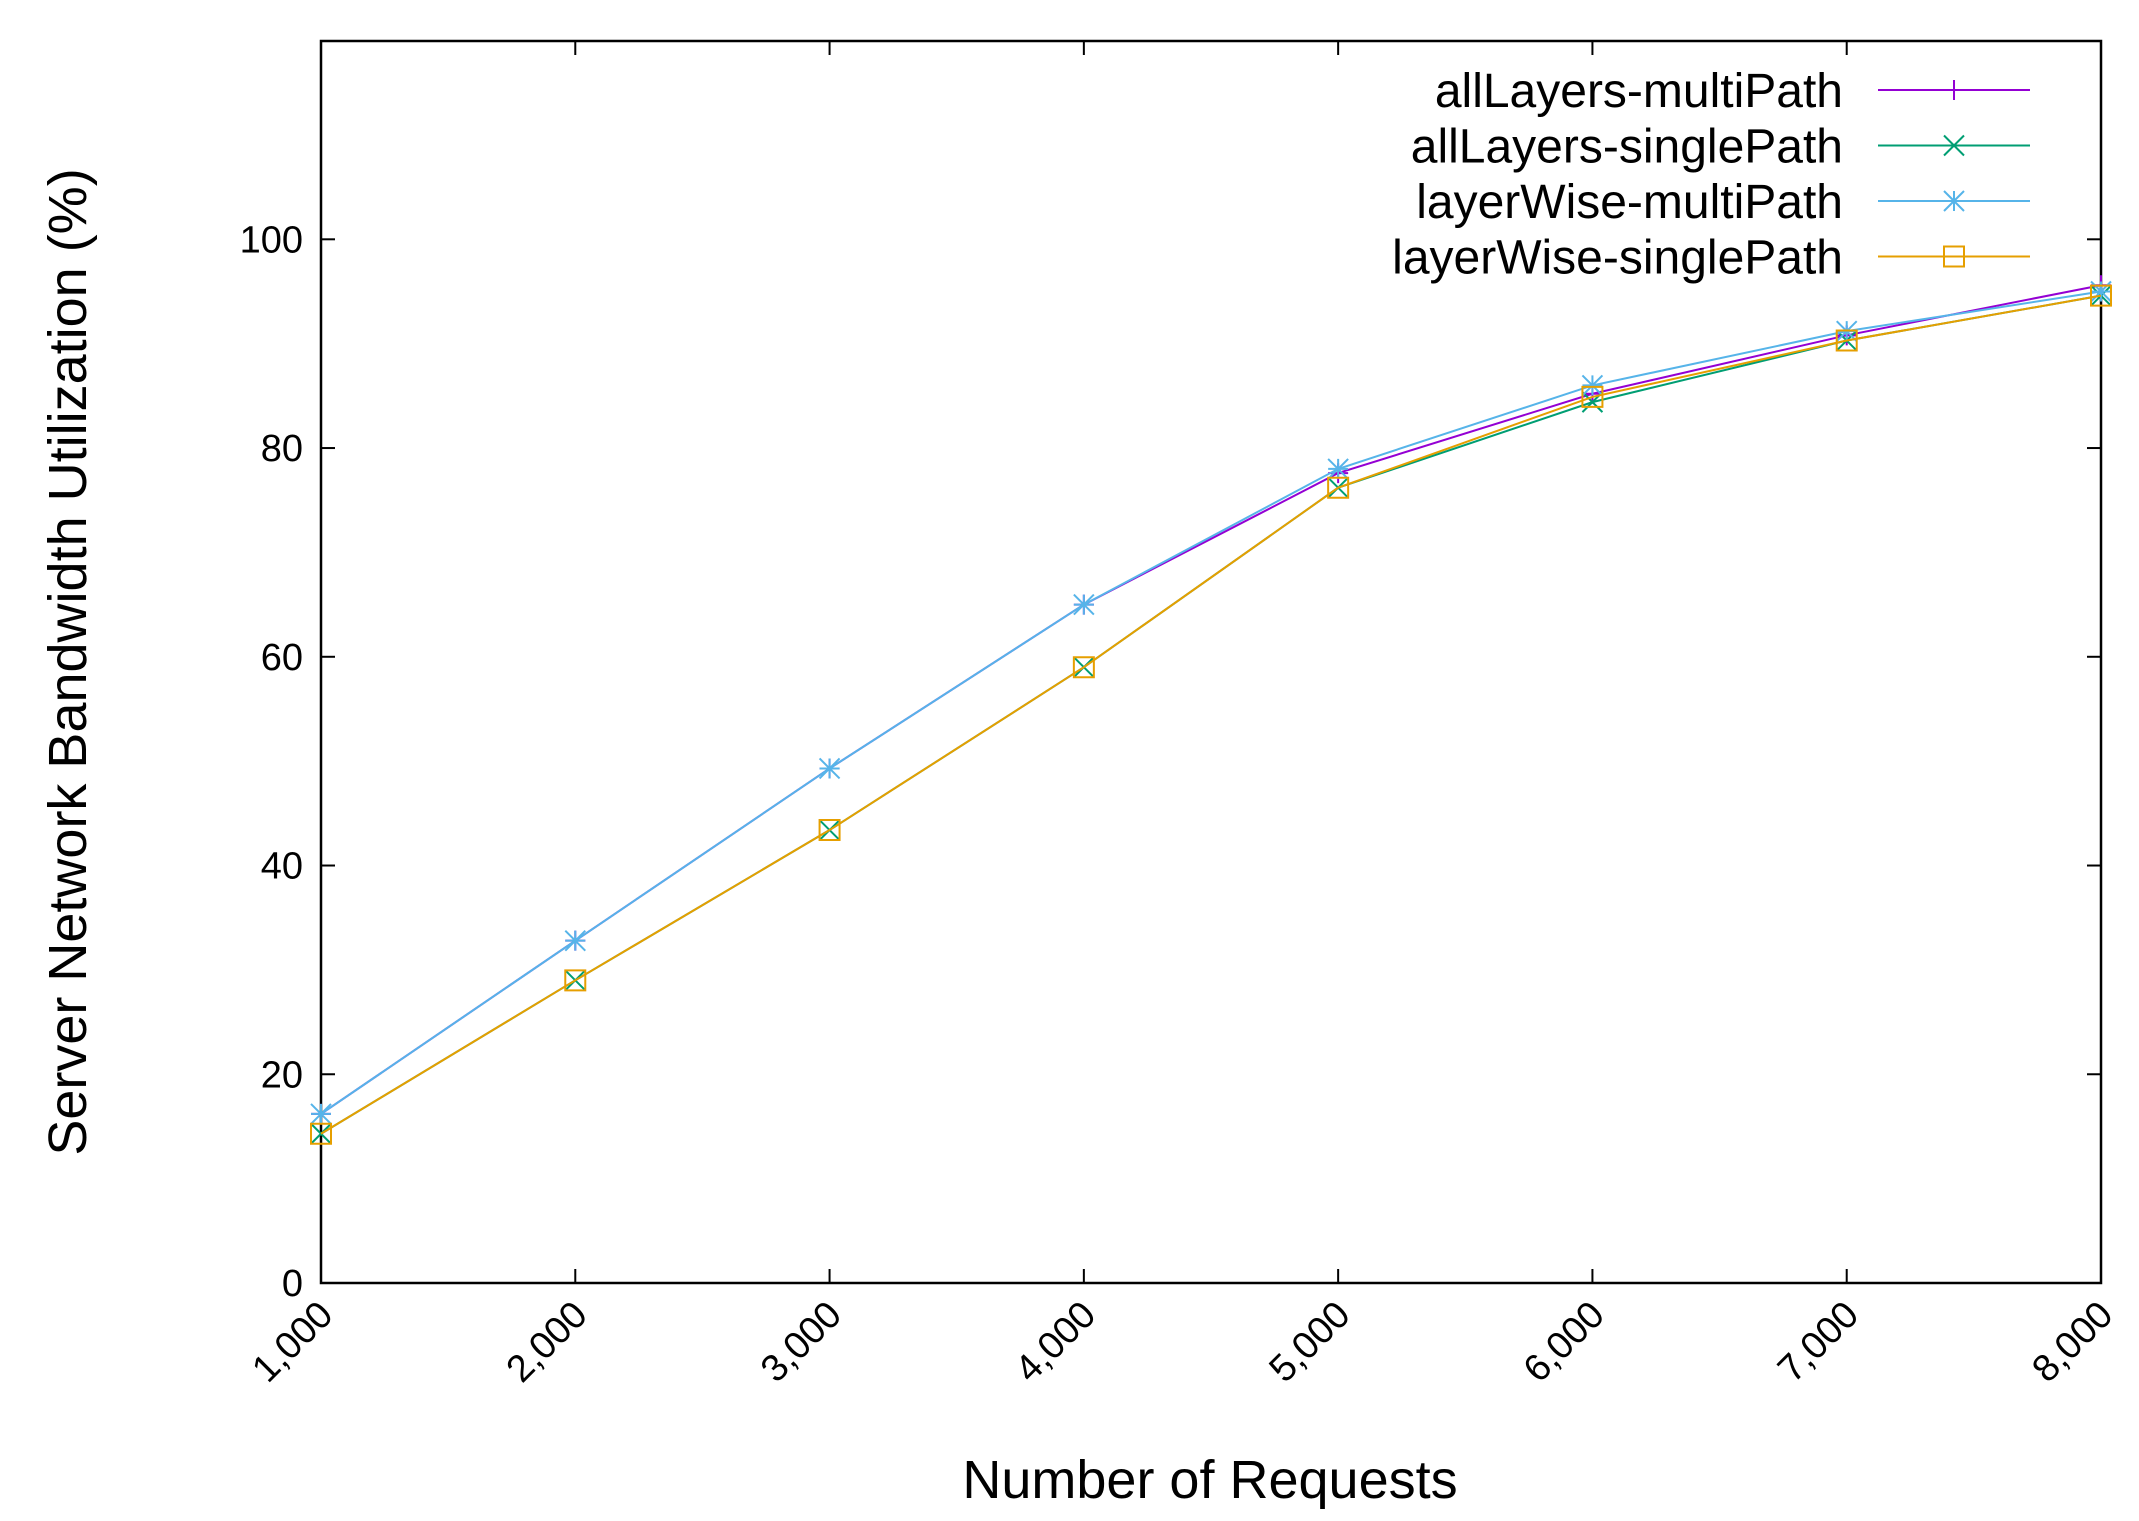 This screenshot has height=1521, width=2139. What do you see at coordinates (68, 661) in the screenshot?
I see `y-axis-label: Server Network Bandwidth Utilization (%)` at bounding box center [68, 661].